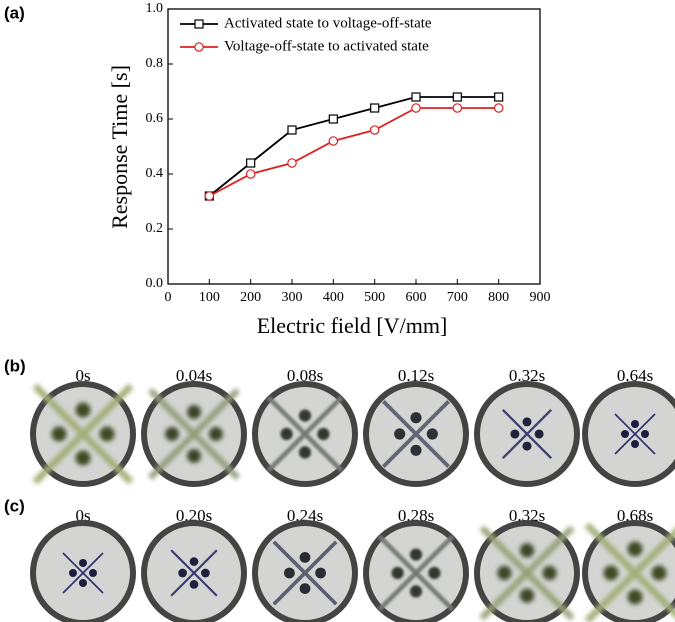  I want to click on dish, so click(628, 434).